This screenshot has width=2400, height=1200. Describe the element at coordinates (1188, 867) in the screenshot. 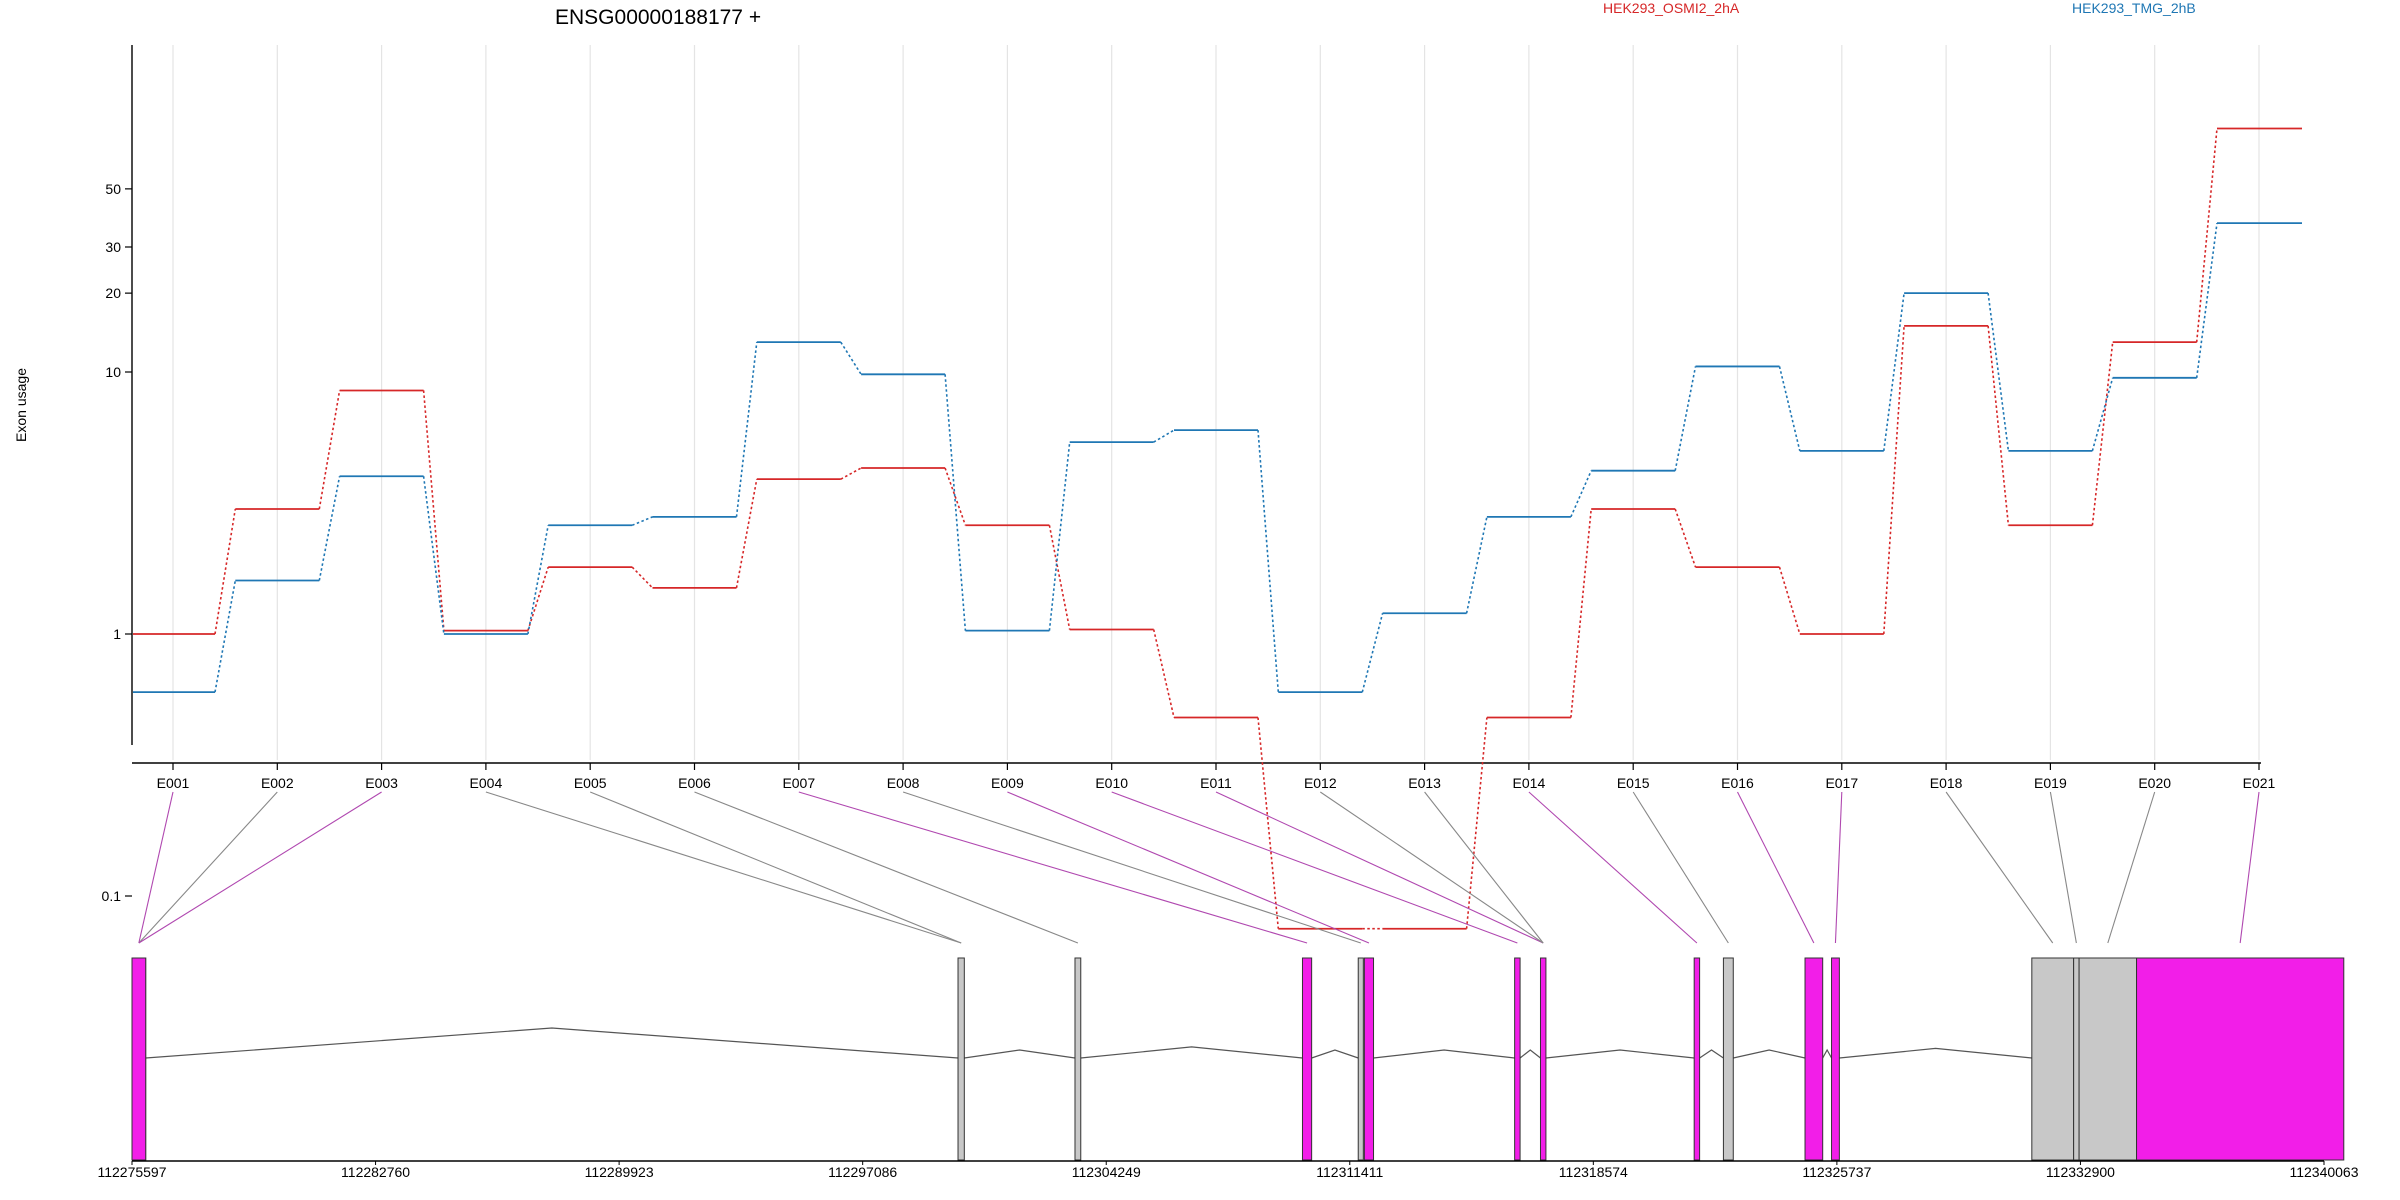

I see `connector-e009` at that location.